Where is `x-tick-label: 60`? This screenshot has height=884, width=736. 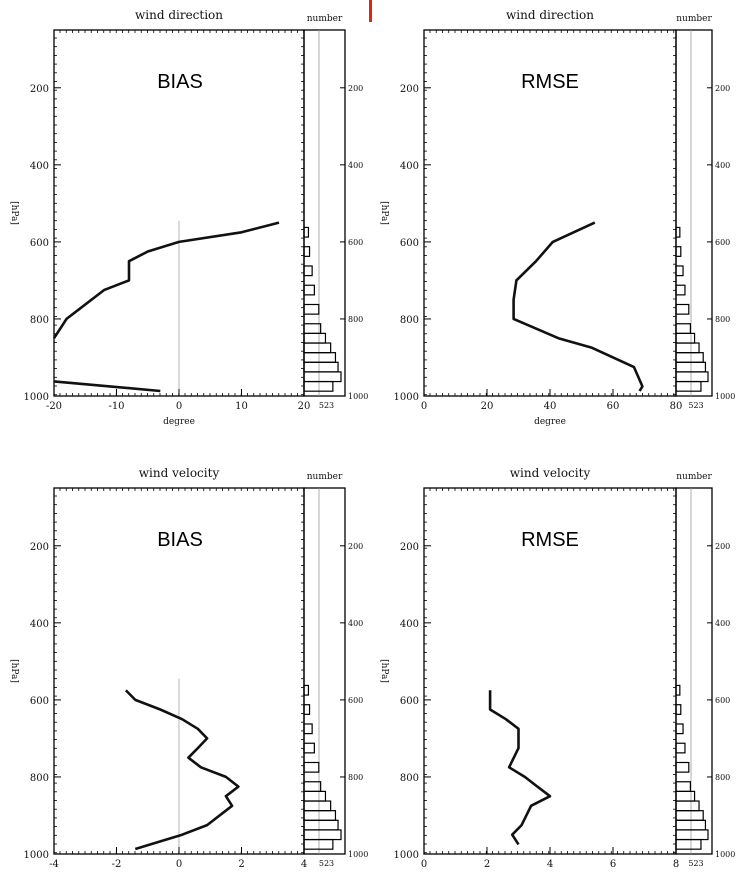
x-tick-label: 60 is located at coordinates (613, 406).